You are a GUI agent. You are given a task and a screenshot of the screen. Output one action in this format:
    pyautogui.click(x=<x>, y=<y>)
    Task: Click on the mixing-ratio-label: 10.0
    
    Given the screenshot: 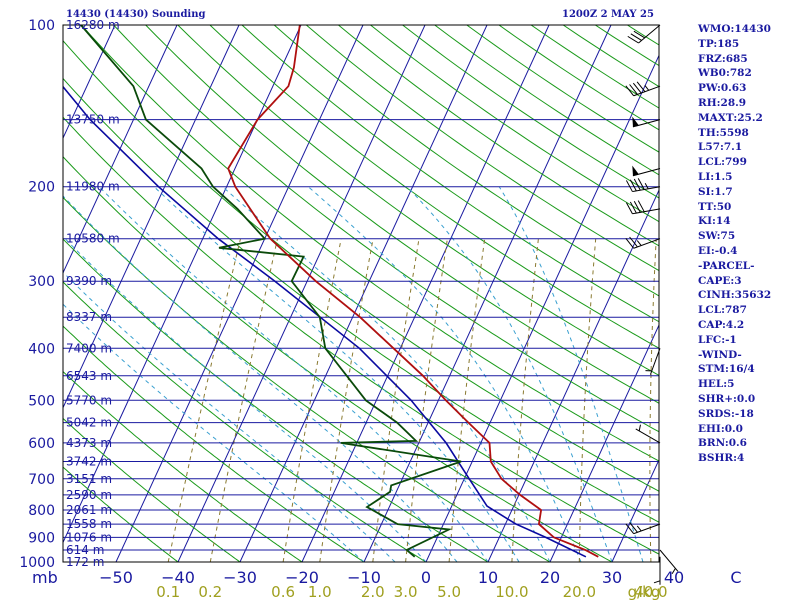 What is the action you would take?
    pyautogui.click(x=511, y=591)
    